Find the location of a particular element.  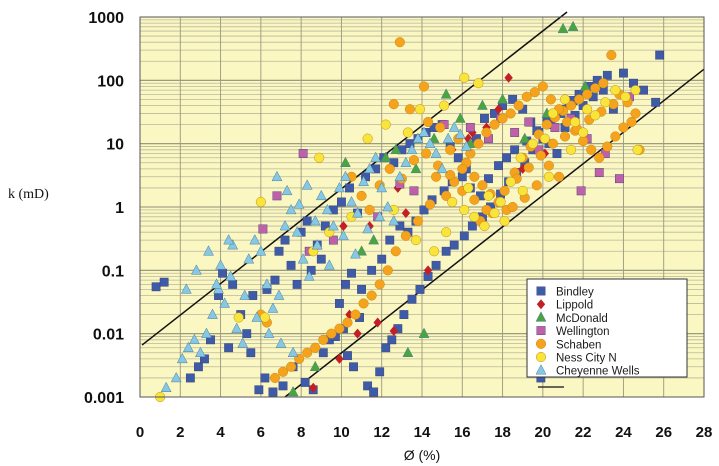

x-axis-ticks: 0 2 4 6 8 10 12 14 16 18 20 22 24 26 28 is located at coordinates (424, 432).